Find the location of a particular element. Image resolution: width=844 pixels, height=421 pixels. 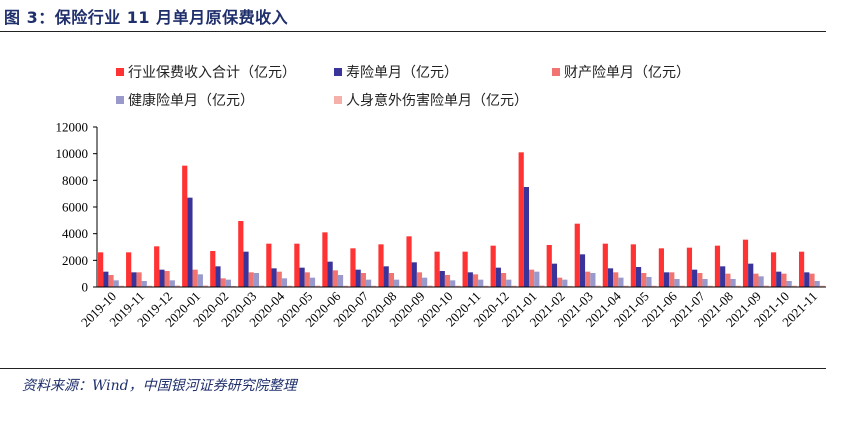

legend-item-accident: 人身意外伤害险单月（亿元） is located at coordinates (431, 100).